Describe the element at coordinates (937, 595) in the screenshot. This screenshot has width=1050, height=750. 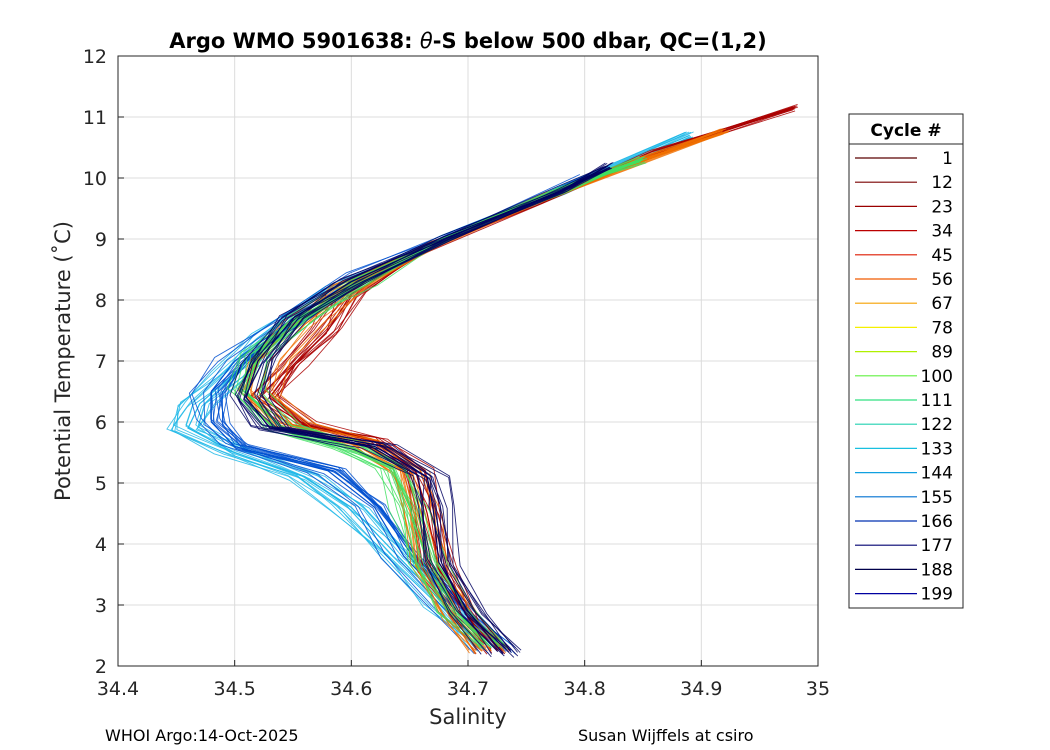
I see `legend-label: 199` at that location.